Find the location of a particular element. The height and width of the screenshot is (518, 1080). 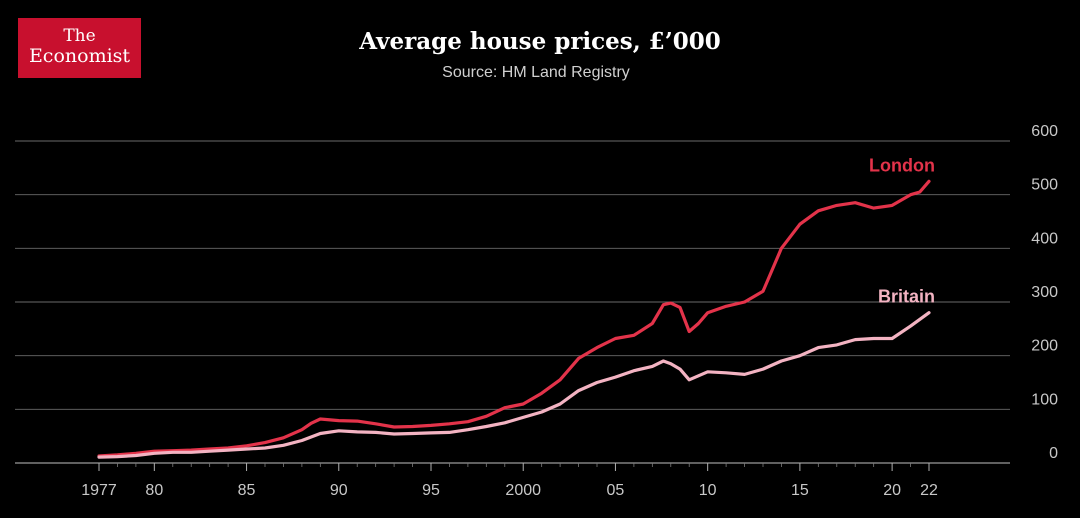

chart-title: Average house prices, £’000 is located at coordinates (540, 41).